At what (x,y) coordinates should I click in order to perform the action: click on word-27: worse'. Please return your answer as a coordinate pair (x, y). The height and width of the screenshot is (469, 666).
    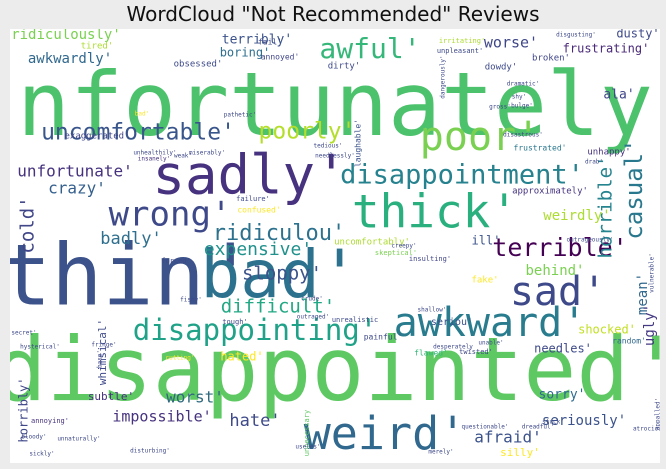
    Looking at the image, I should click on (511, 43).